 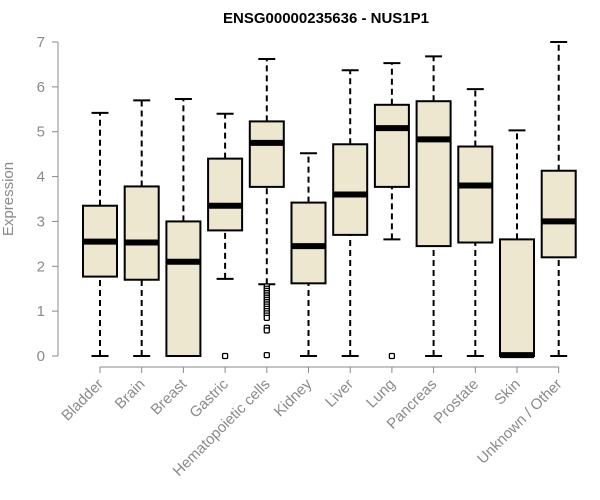 I want to click on x-tick-label: Bladder, so click(x=82, y=400).